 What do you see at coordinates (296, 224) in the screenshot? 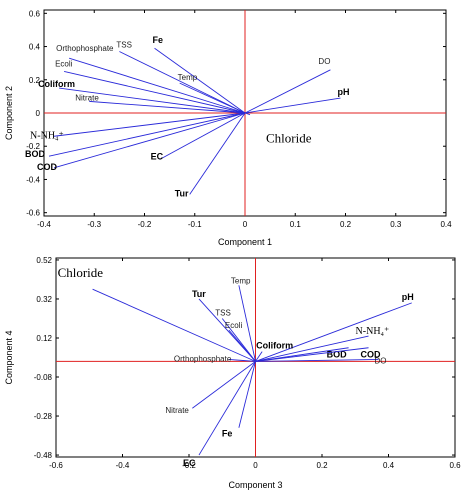
I see `x-tick-label: 0.1` at bounding box center [296, 224].